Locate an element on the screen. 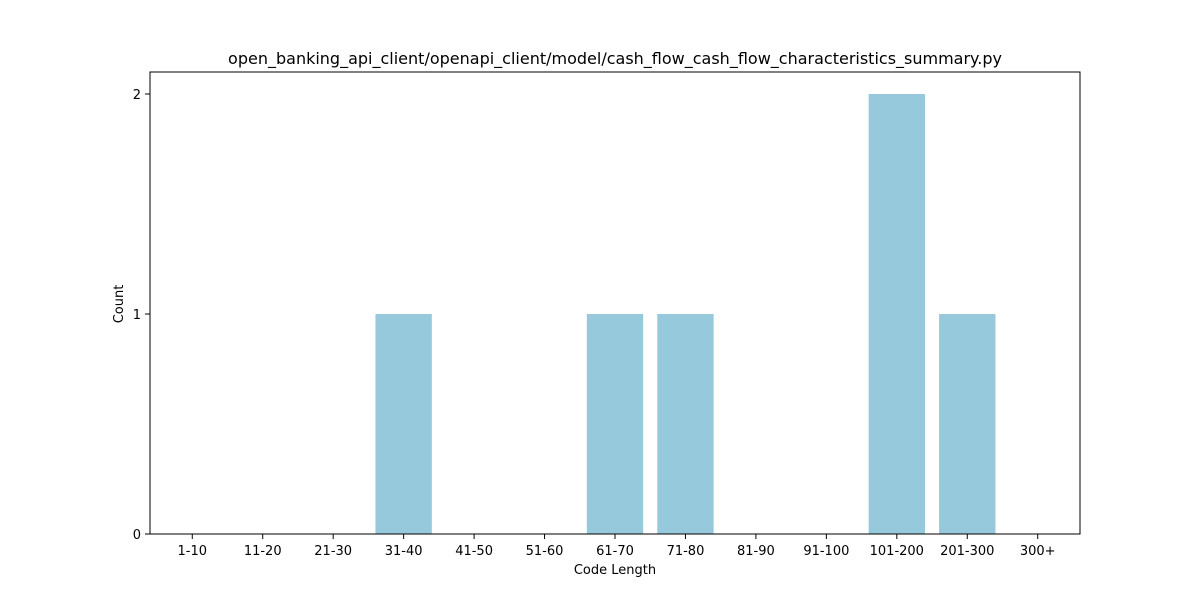  x-tick-label: 61-70 is located at coordinates (615, 551).